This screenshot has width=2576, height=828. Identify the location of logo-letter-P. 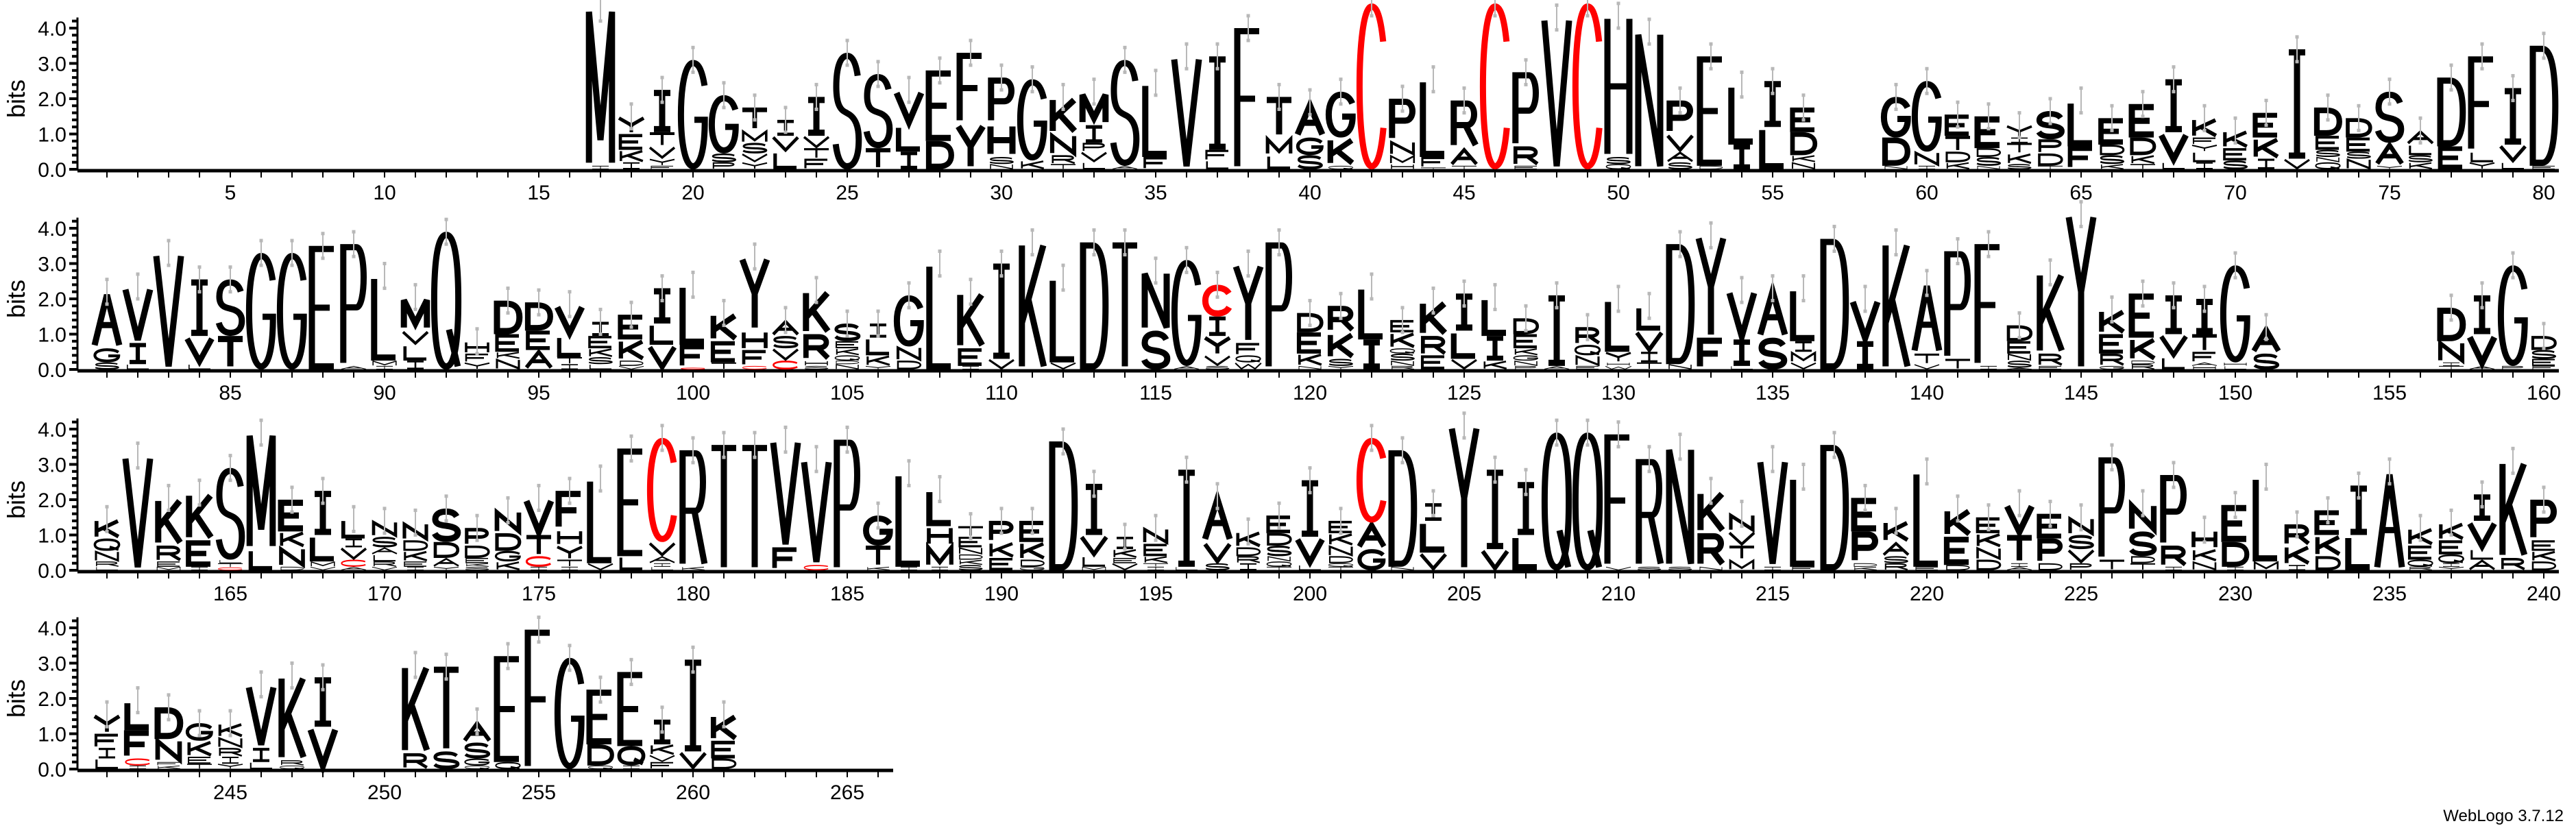
(1680, 117).